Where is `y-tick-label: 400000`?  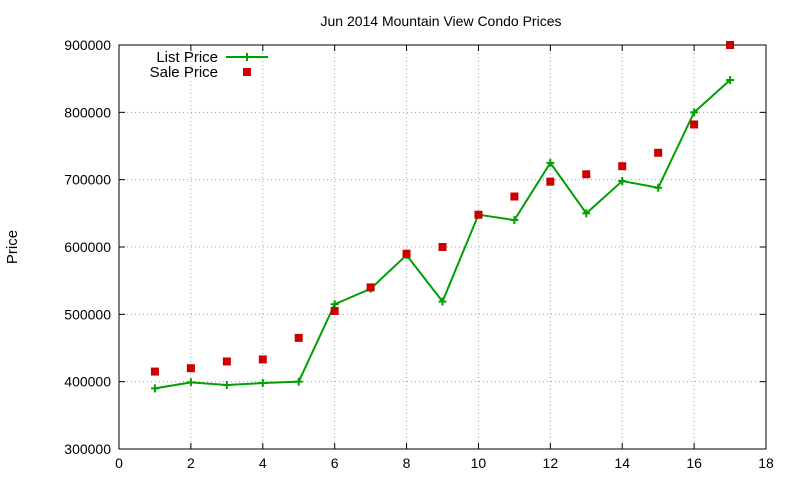
y-tick-label: 400000 is located at coordinates (87, 382).